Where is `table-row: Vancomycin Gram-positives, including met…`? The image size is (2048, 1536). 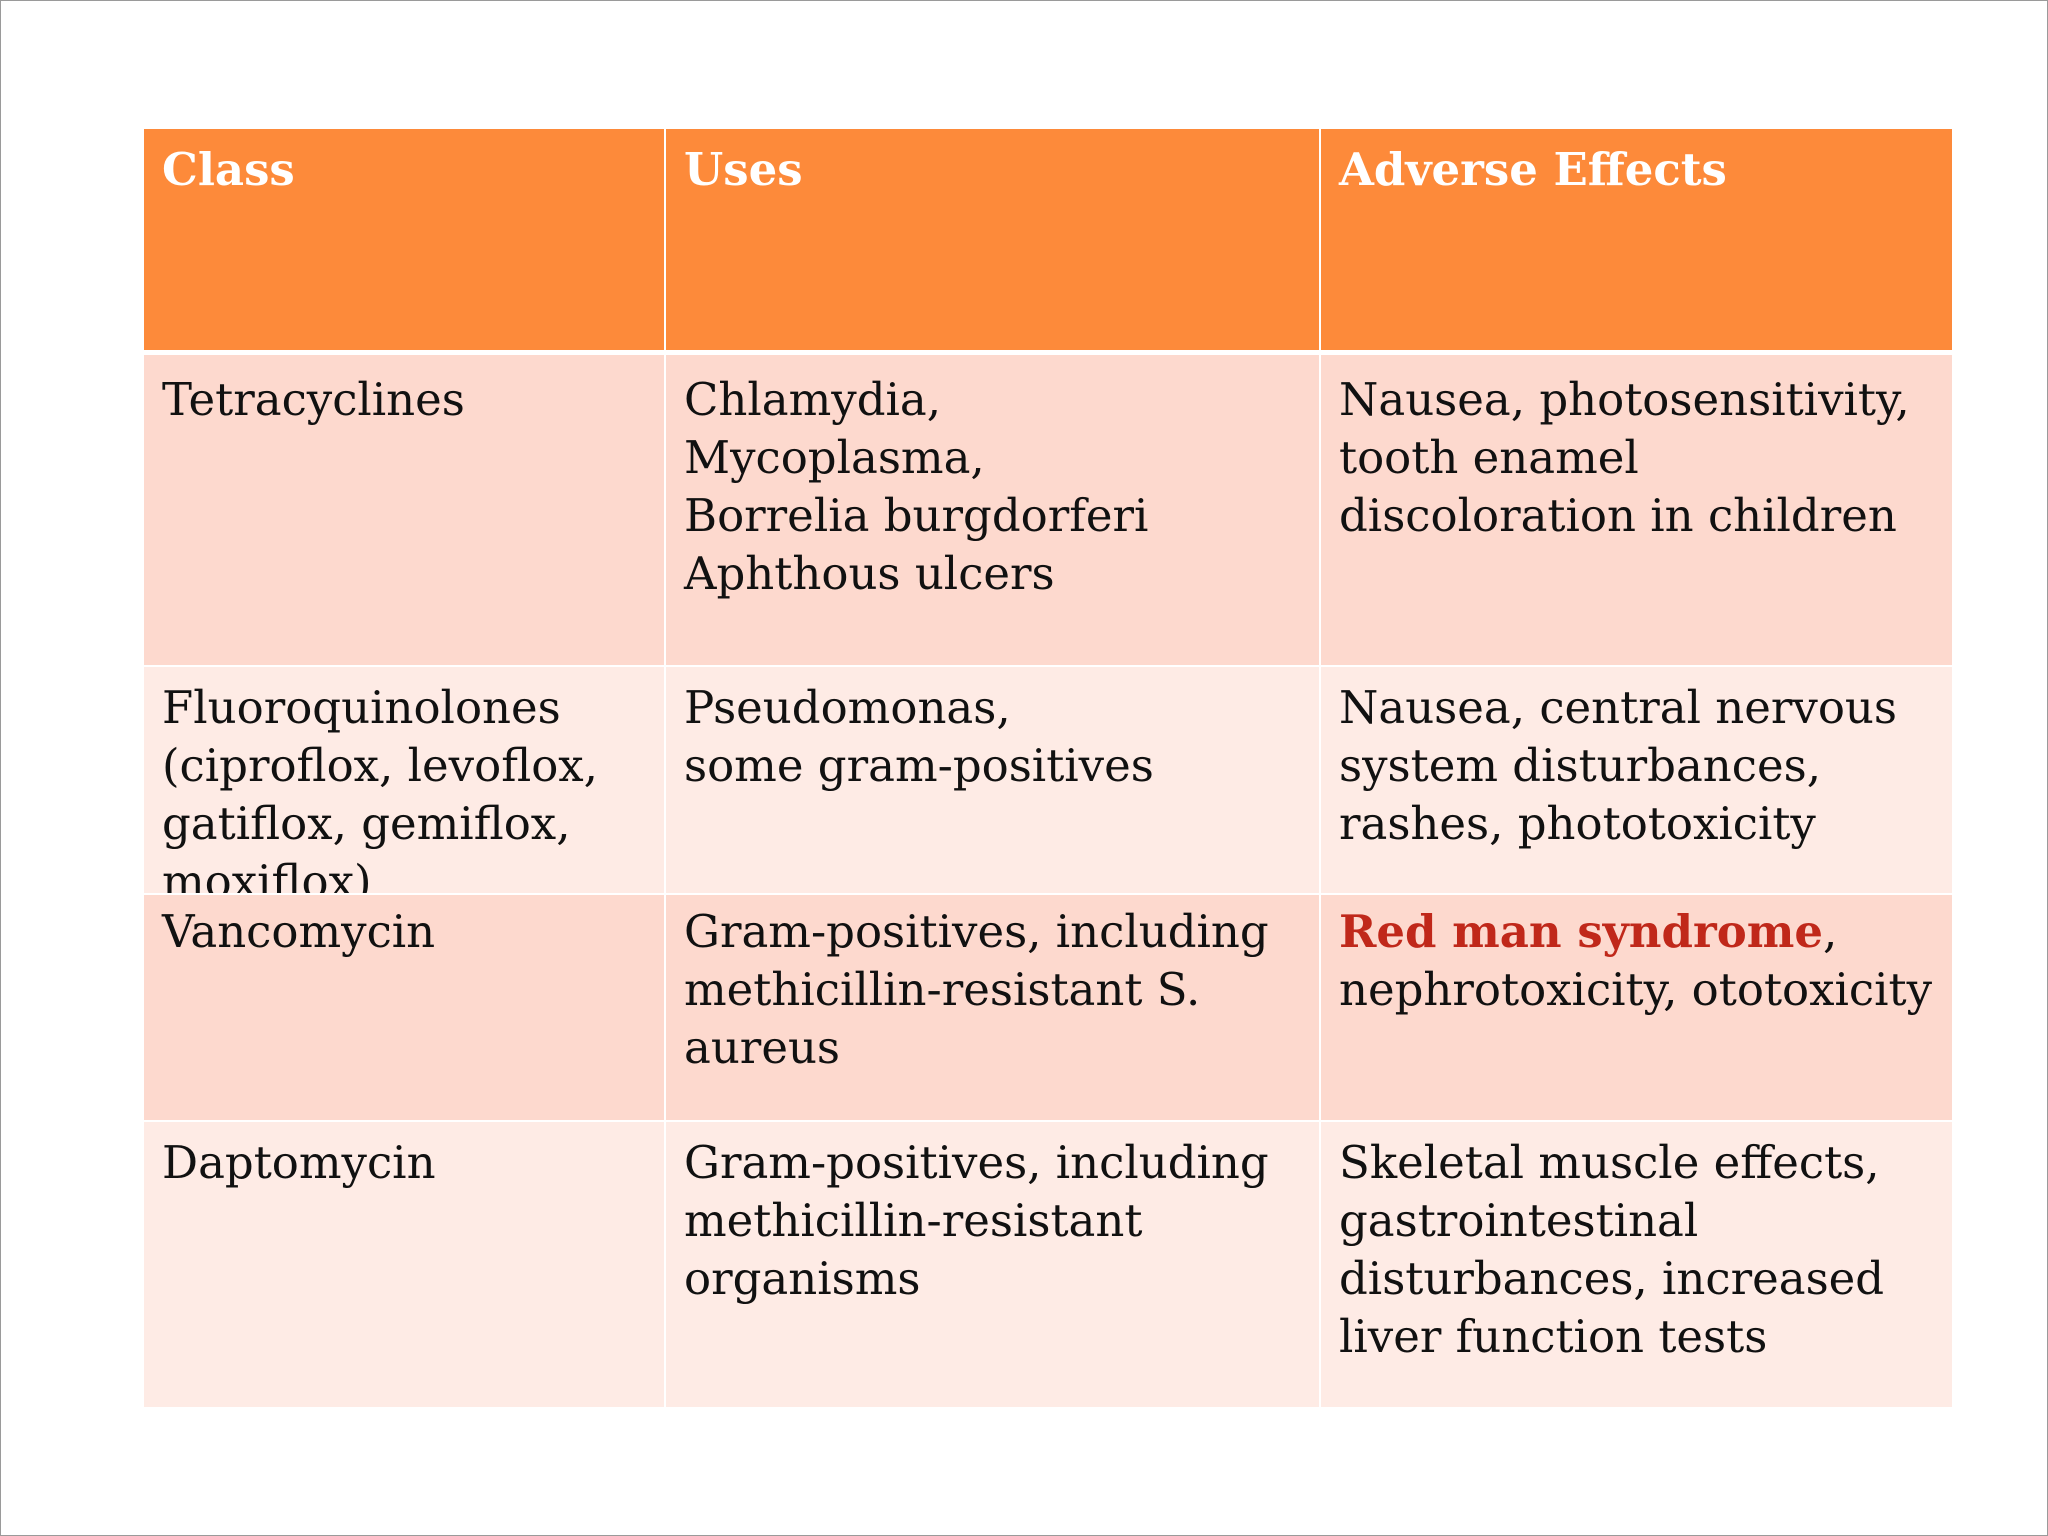
table-row: Vancomycin Gram-positives, including met… is located at coordinates (1048, 1008).